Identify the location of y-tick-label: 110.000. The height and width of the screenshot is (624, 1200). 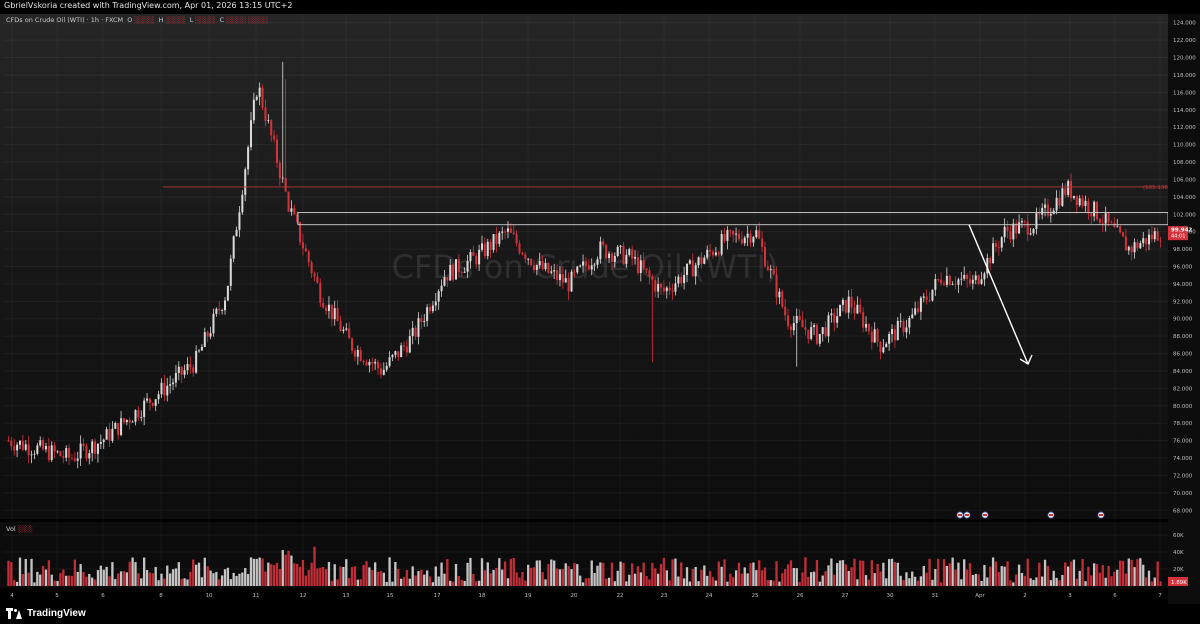
(1184, 146).